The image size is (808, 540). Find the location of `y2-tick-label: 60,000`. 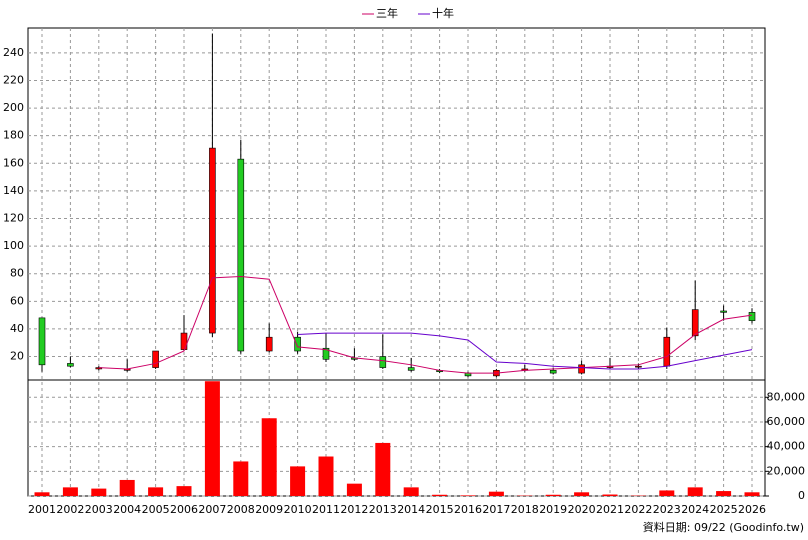

y2-tick-label: 60,000 is located at coordinates (786, 421).